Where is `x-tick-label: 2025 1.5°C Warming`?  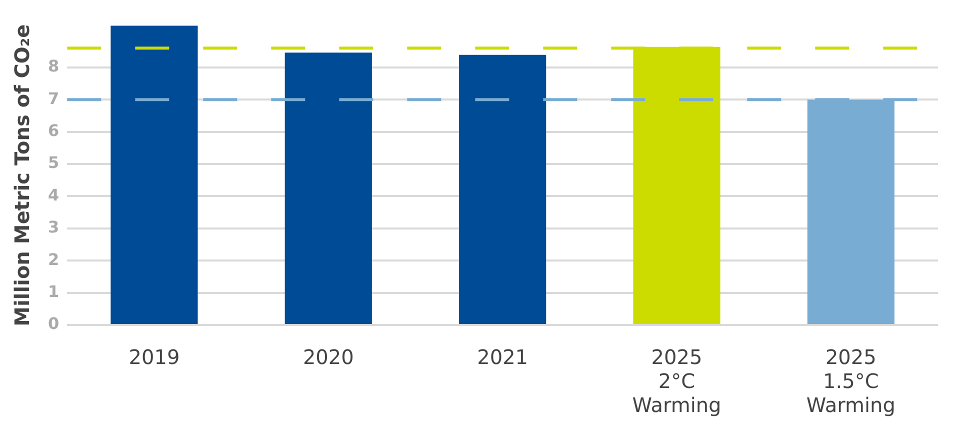
x-tick-label: 2025 1.5°C Warming is located at coordinates (851, 381).